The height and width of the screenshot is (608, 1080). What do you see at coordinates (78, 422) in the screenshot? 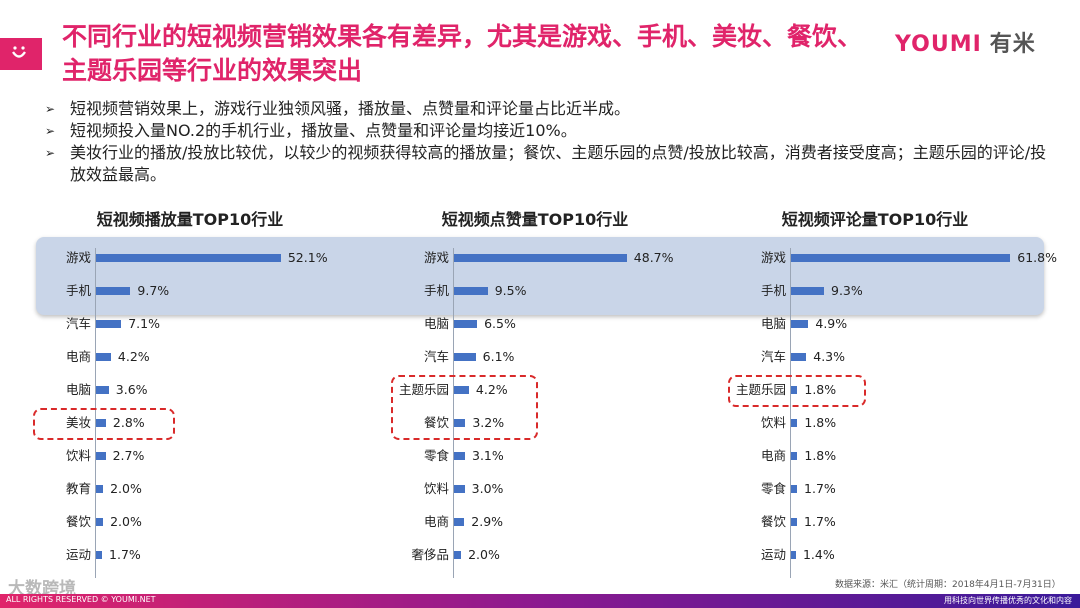
I see `category-label: 美妆` at bounding box center [78, 422].